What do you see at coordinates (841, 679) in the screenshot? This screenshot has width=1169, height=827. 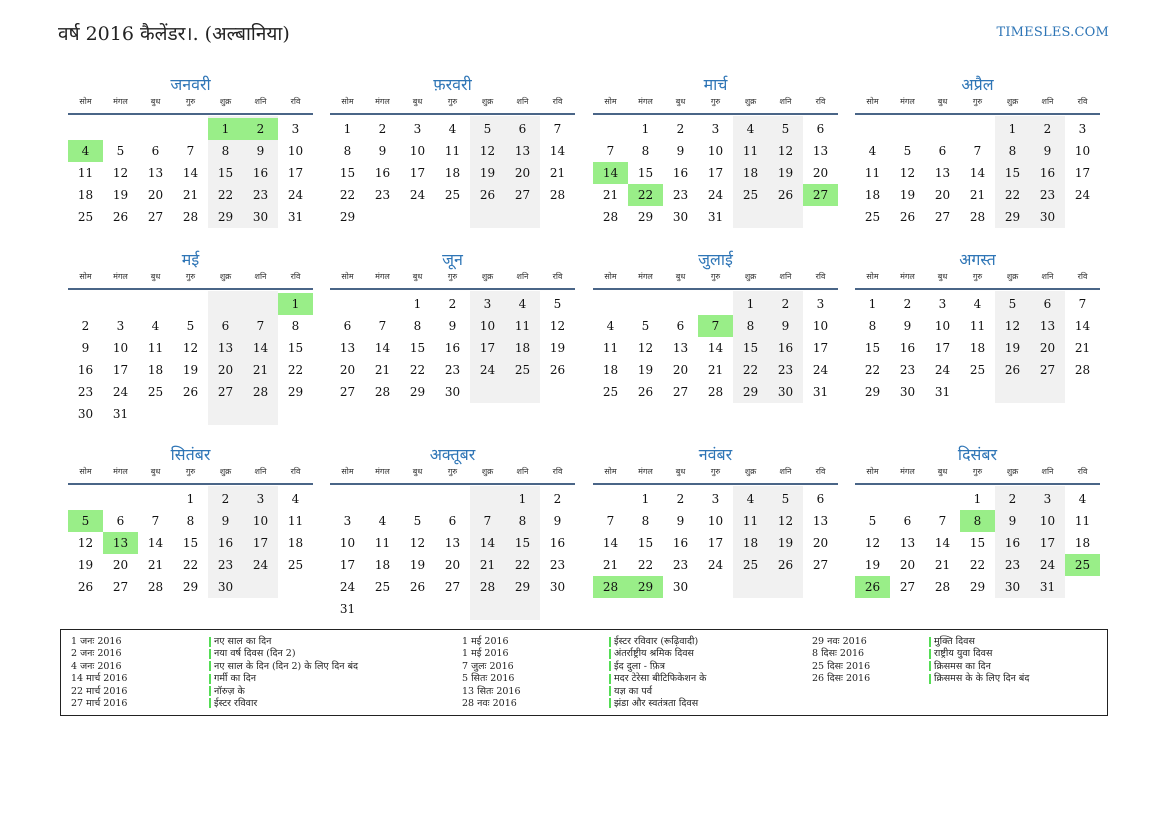 I see `legend-date: 26 दिसः 2016` at bounding box center [841, 679].